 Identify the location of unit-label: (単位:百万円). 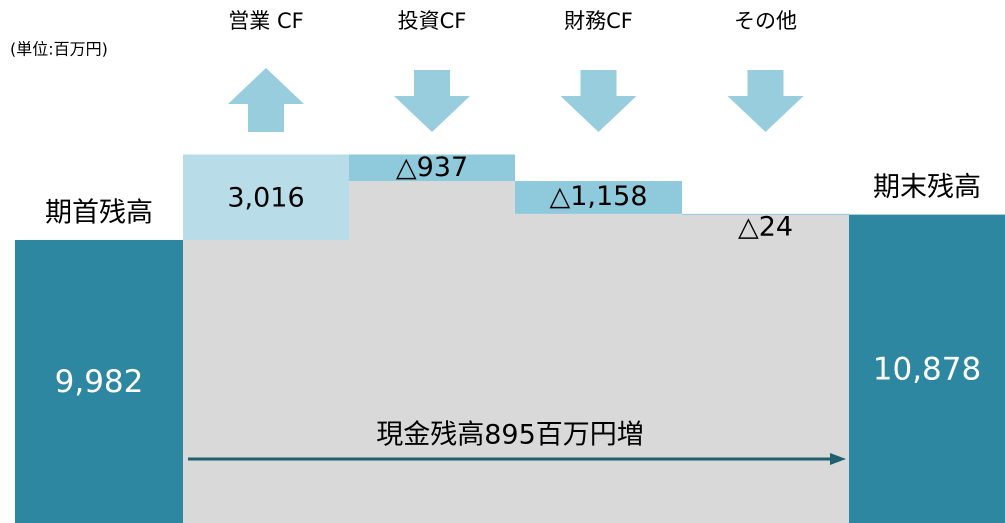
(59, 49).